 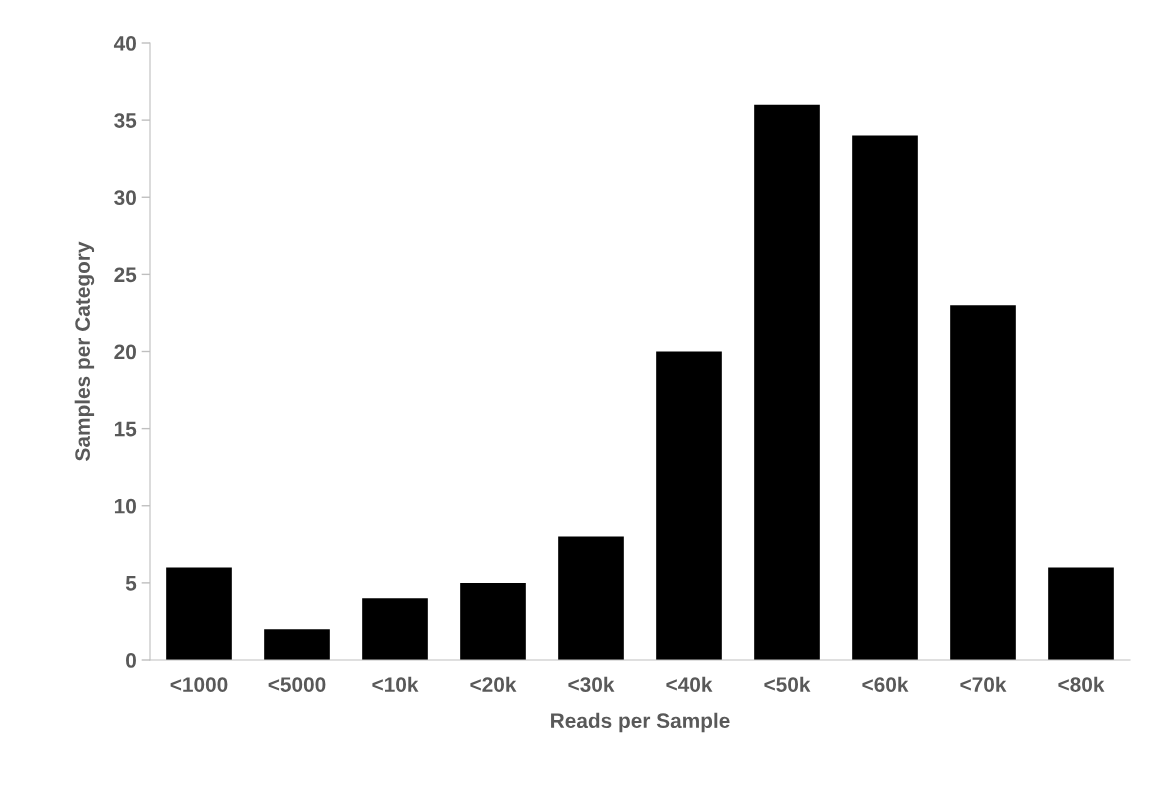 I want to click on y-tick-label: 5, so click(x=131, y=583).